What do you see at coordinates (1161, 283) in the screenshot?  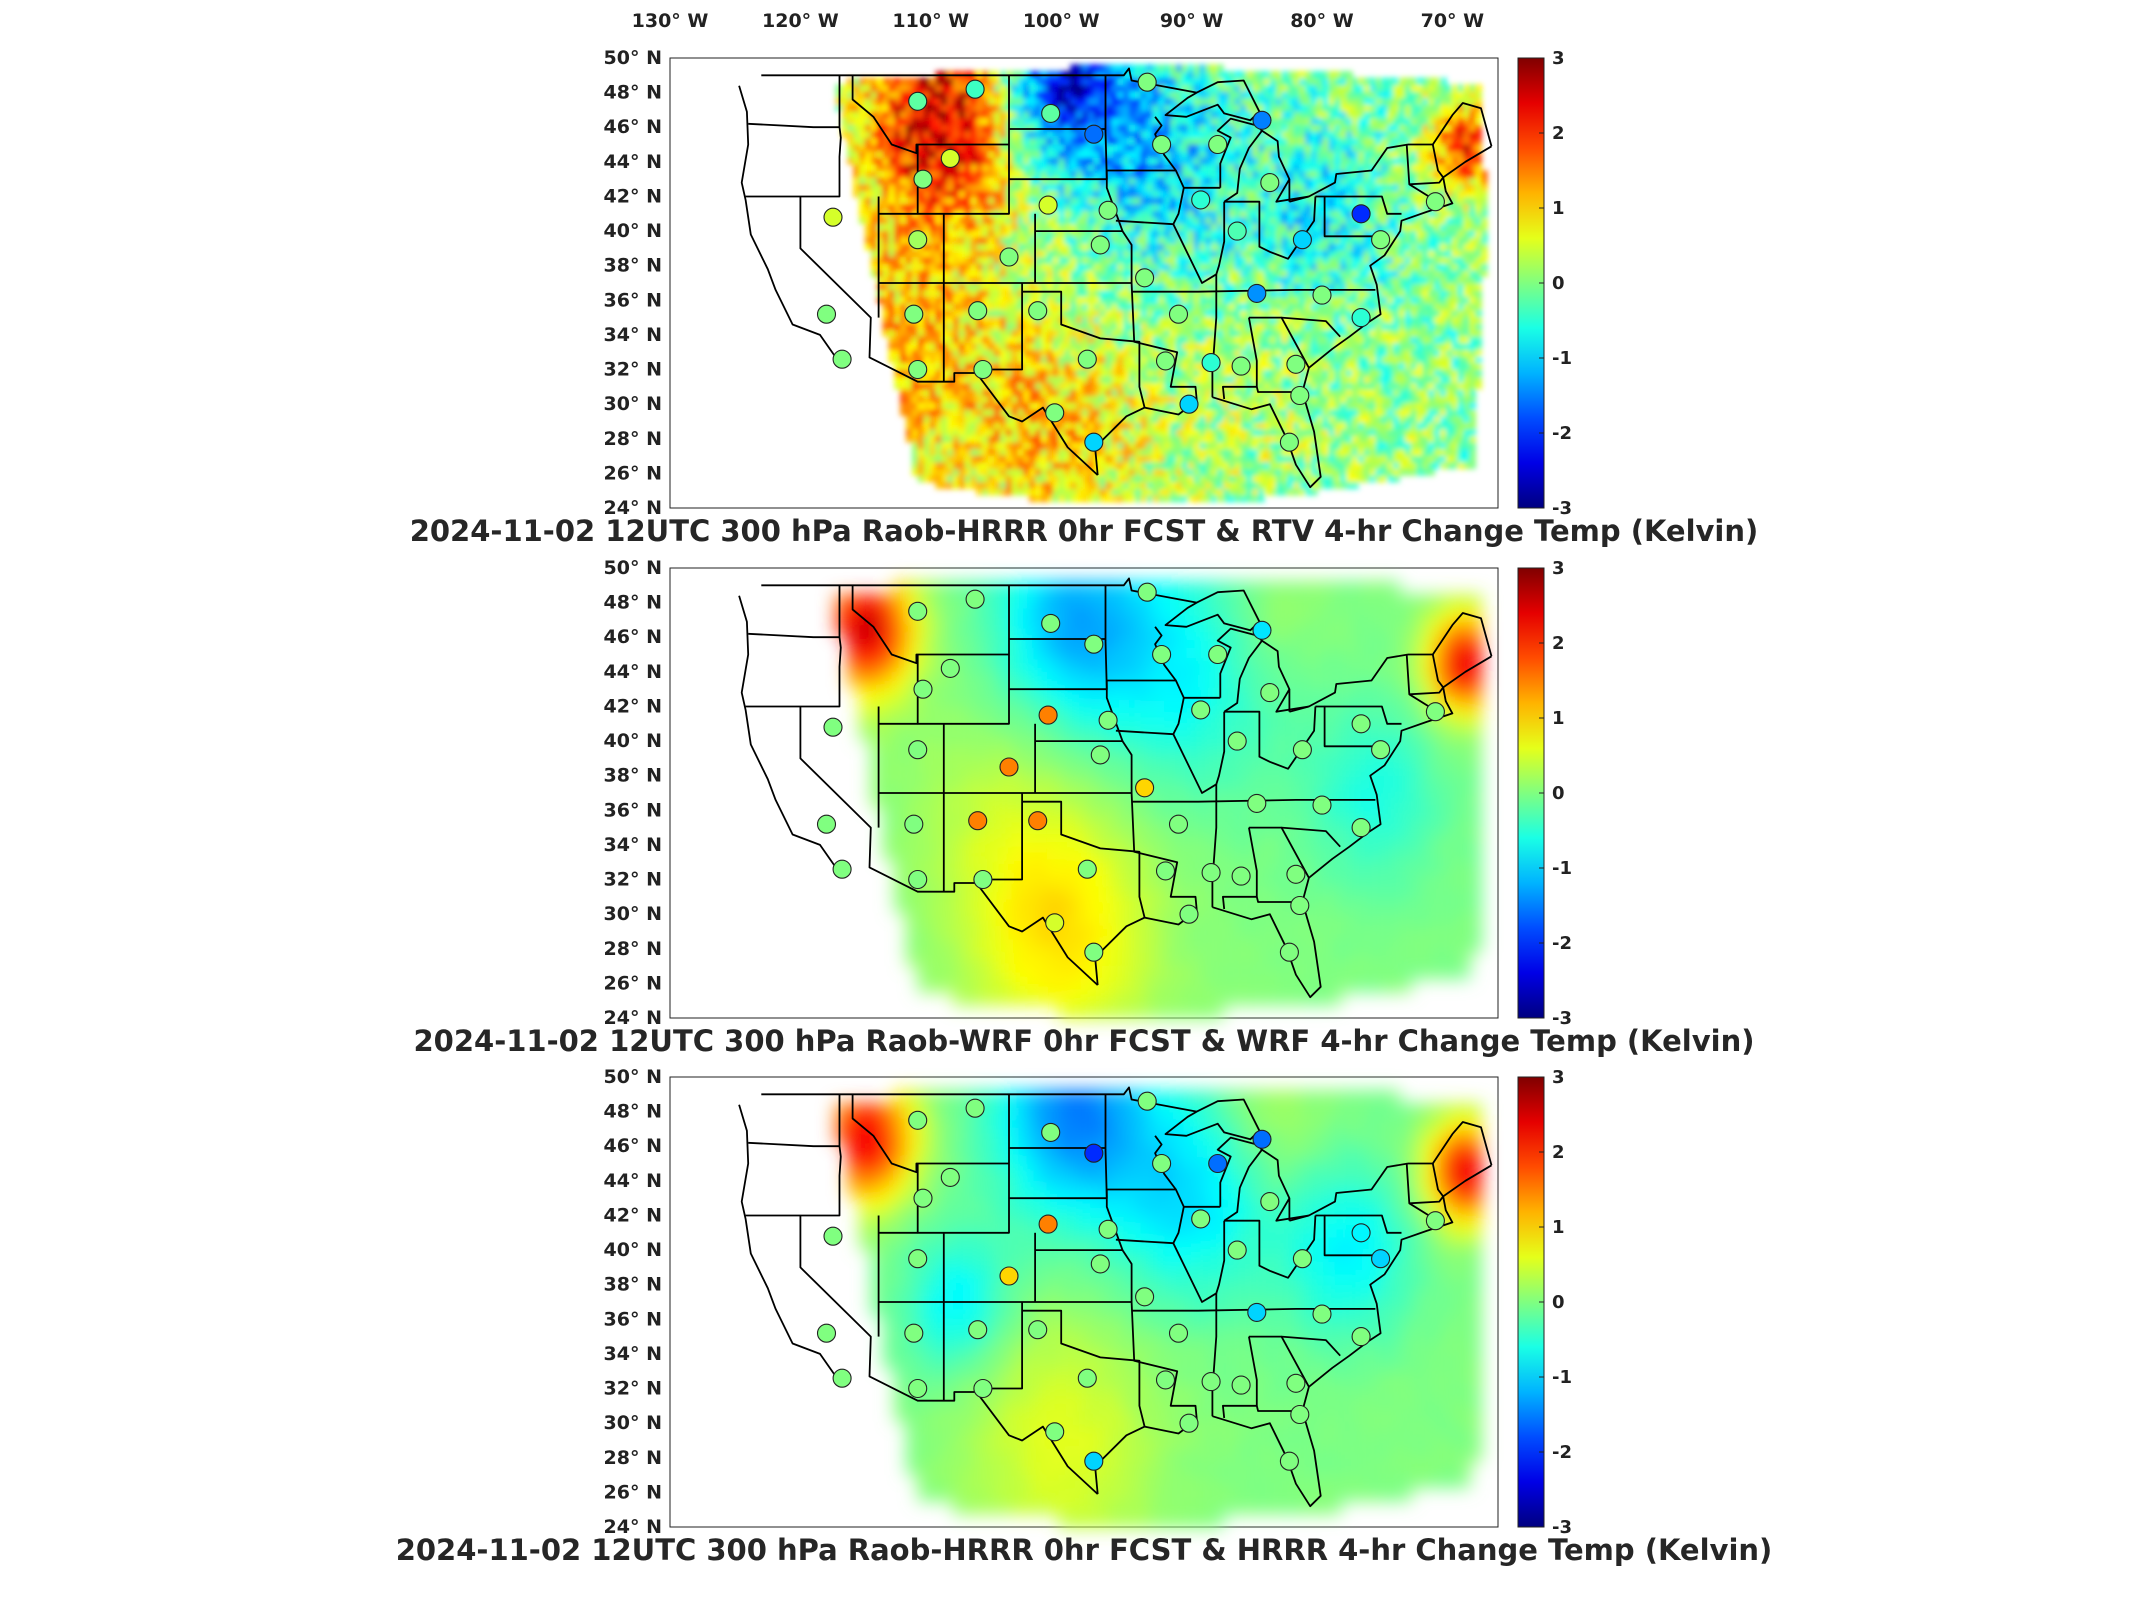 I see `temperature-field` at bounding box center [1161, 283].